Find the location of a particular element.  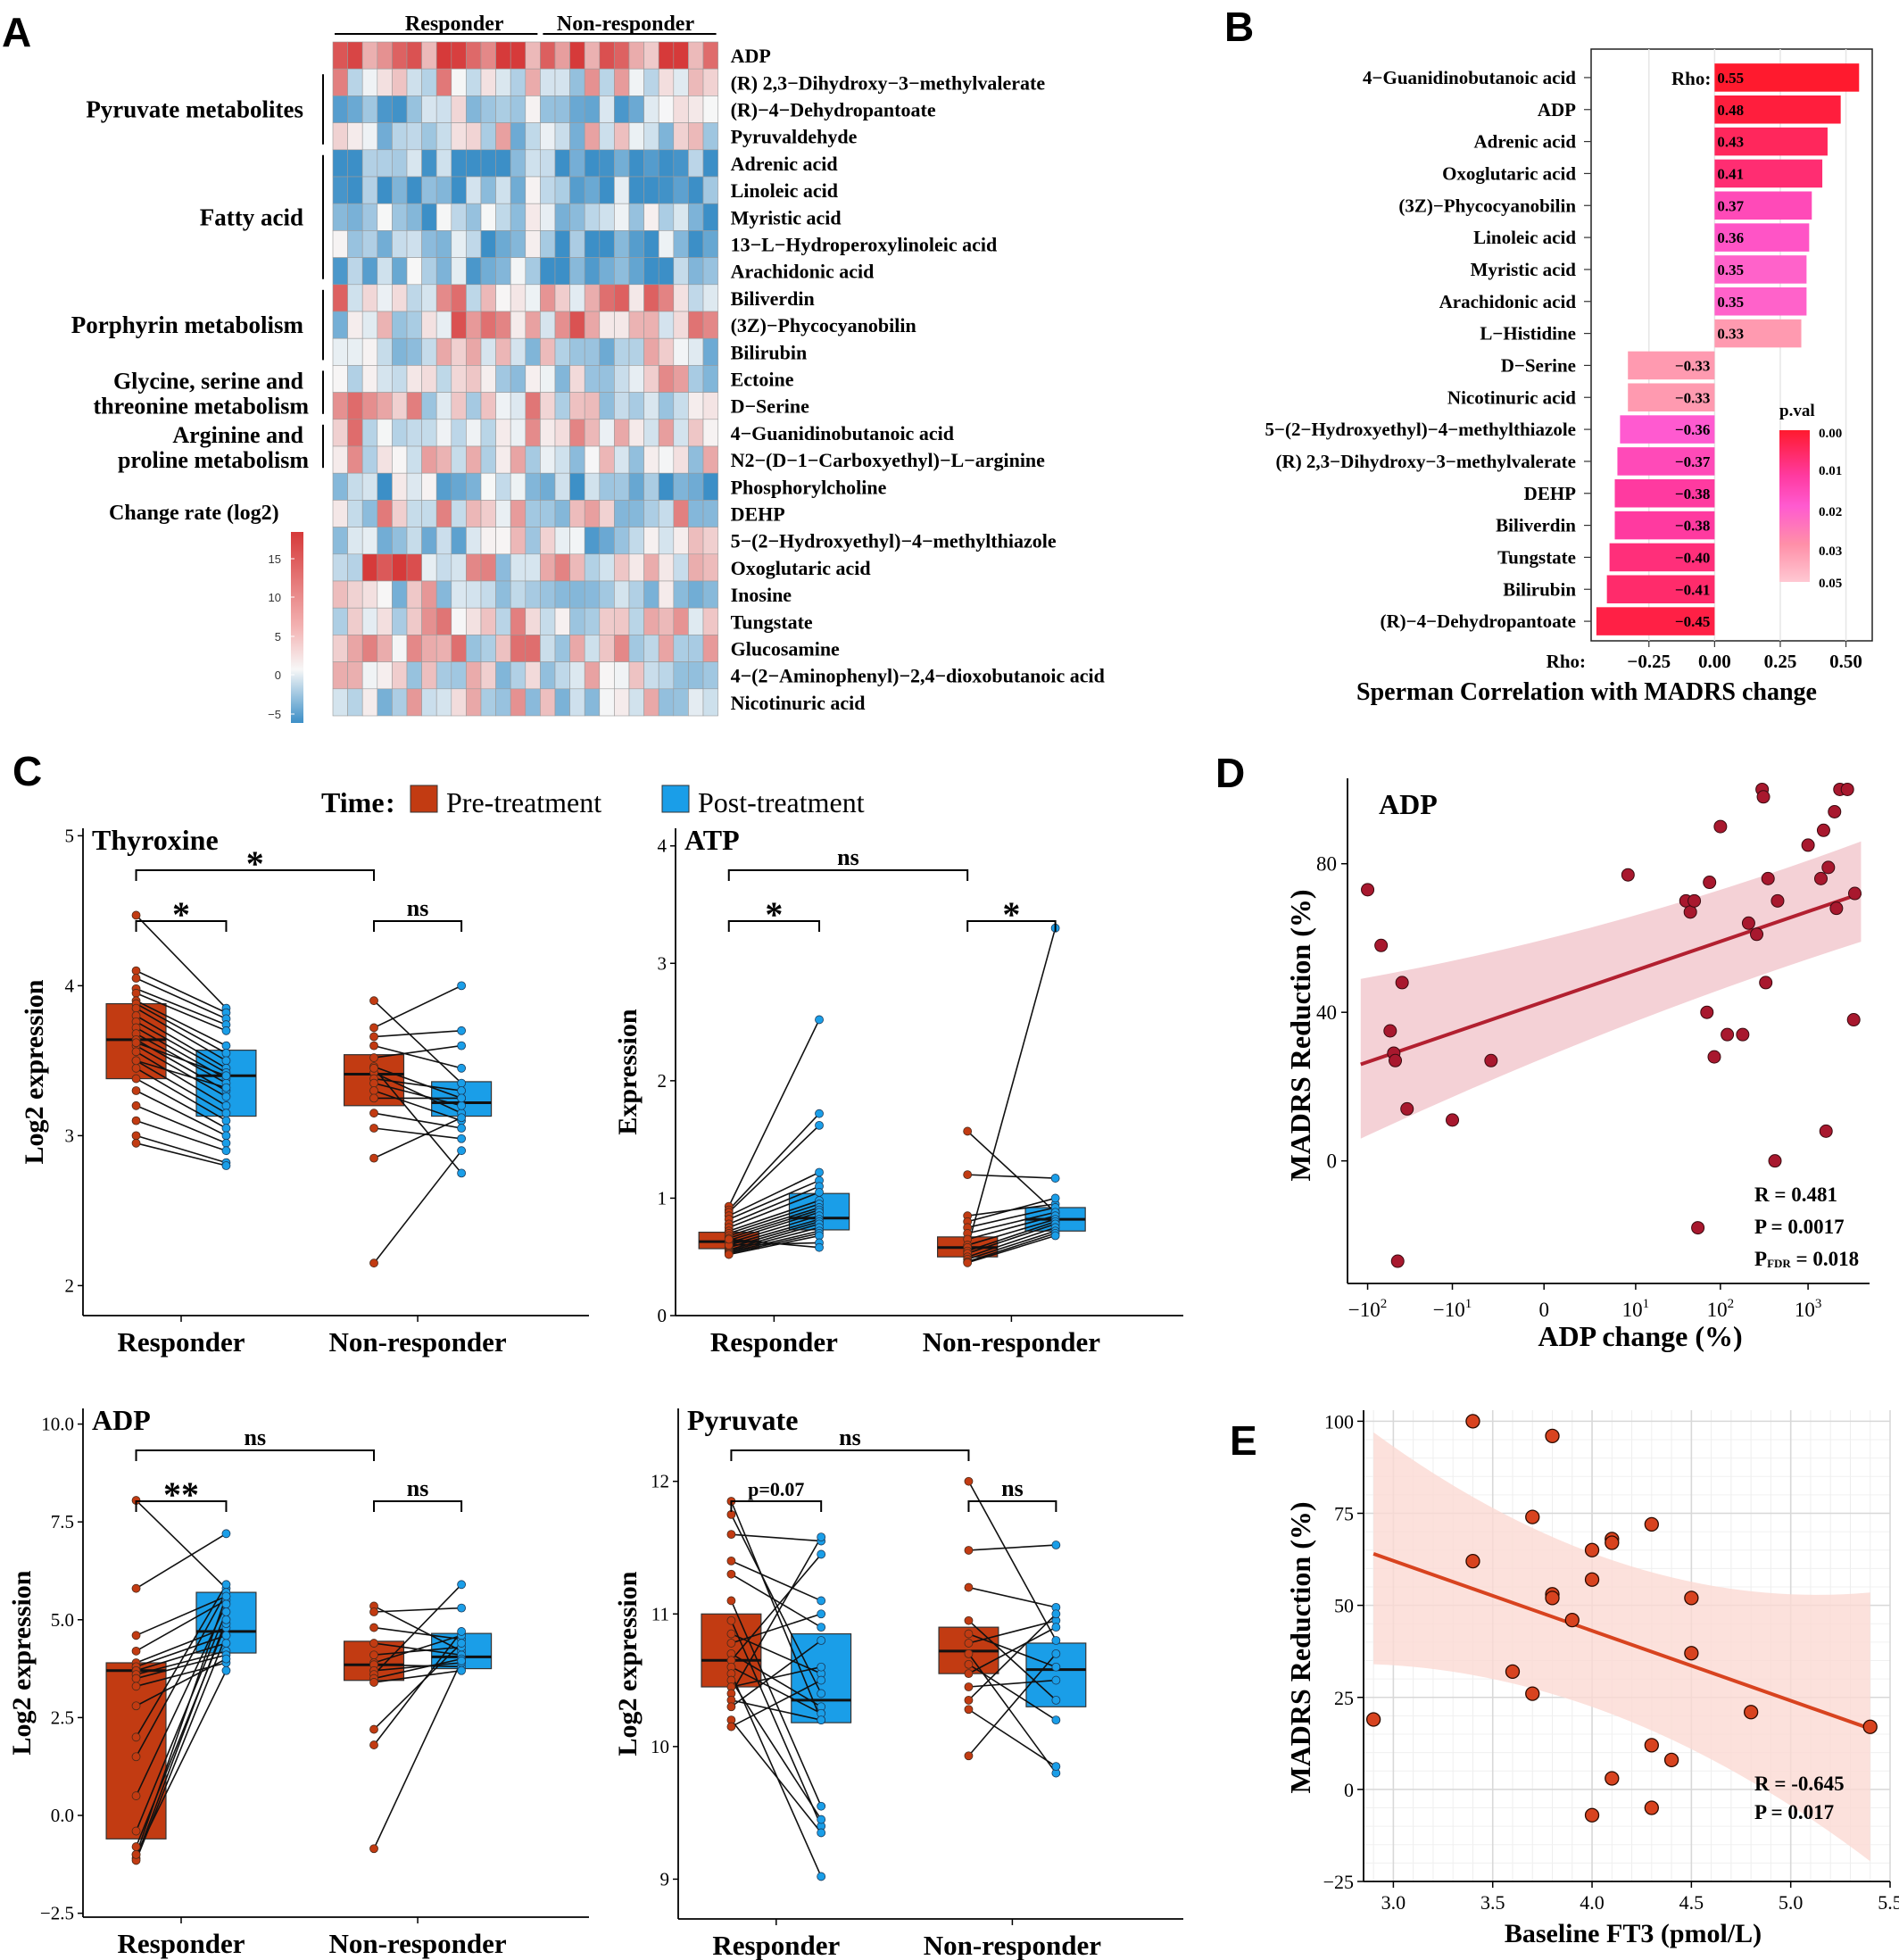

bar-category-label: 4−Guanidinobutanoic acid is located at coordinates (1469, 77).